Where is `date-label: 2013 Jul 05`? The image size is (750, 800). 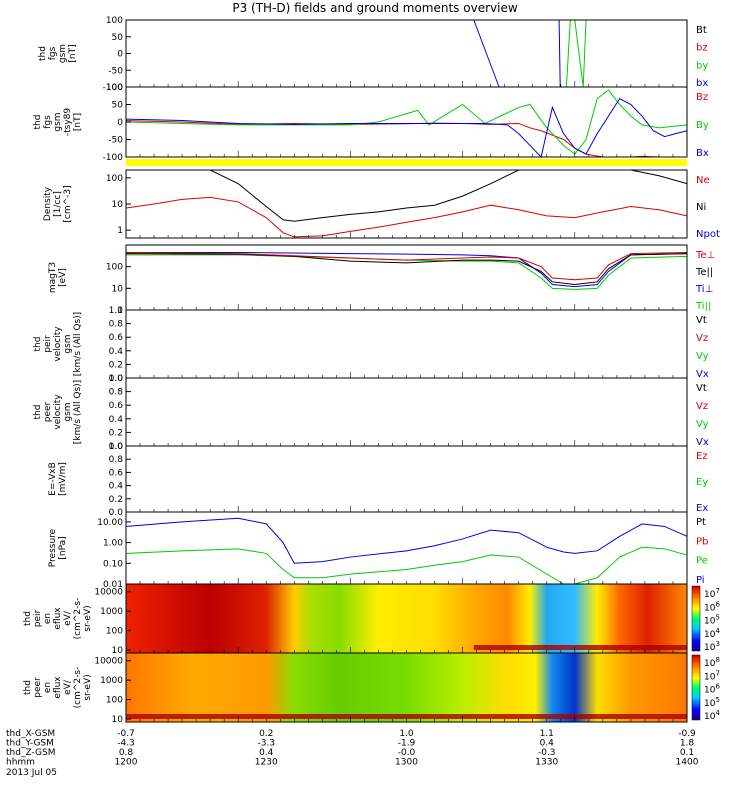 date-label: 2013 Jul 05 is located at coordinates (31, 773).